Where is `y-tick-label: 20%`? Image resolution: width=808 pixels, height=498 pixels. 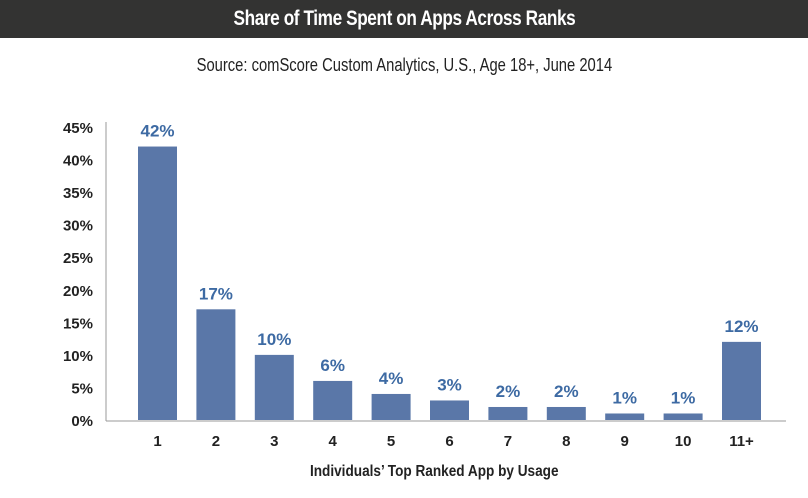 y-tick-label: 20% is located at coordinates (78, 291).